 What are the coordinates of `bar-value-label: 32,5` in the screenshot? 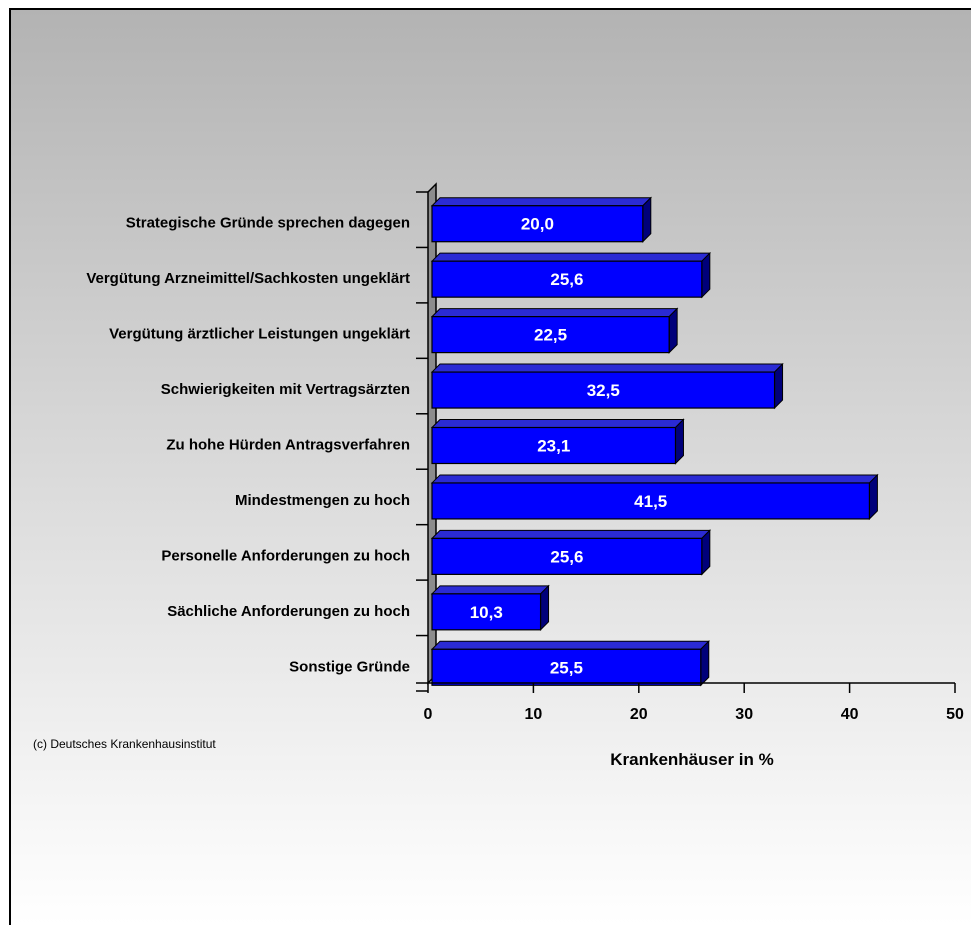 It's located at (603, 390).